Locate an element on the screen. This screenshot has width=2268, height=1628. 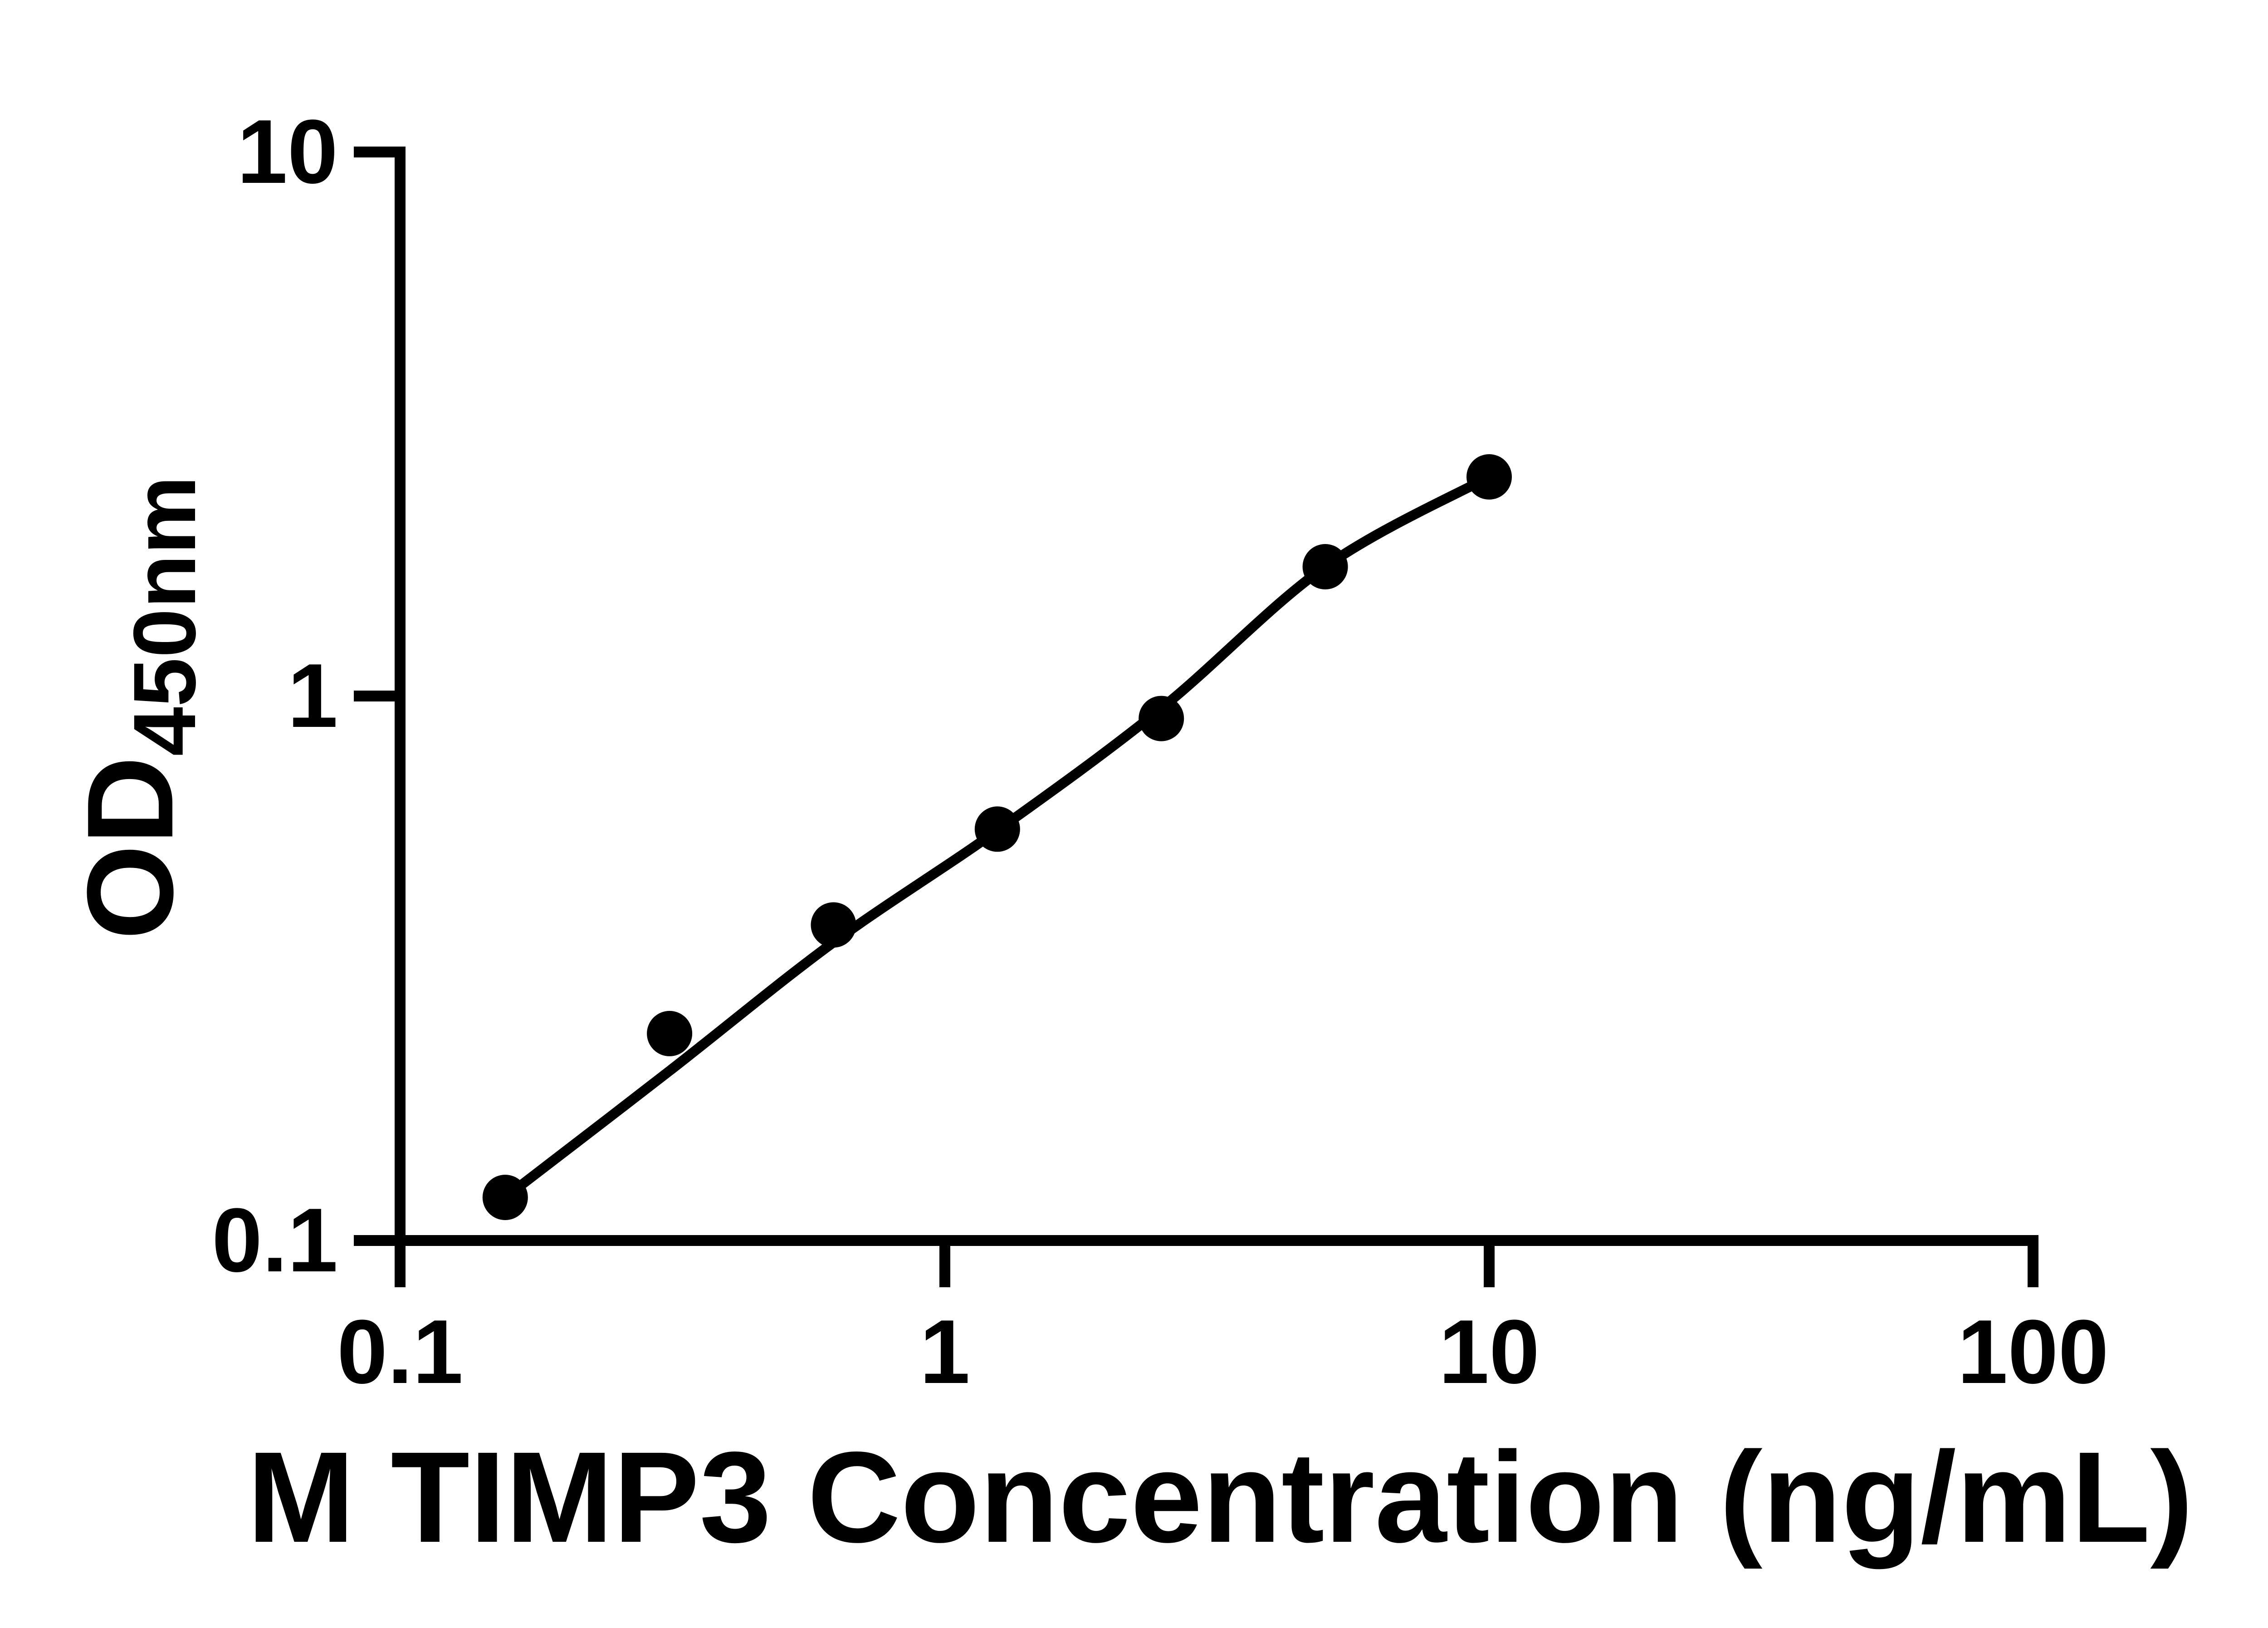
x-tick-label-0_1: 0.1 is located at coordinates (400, 1351).